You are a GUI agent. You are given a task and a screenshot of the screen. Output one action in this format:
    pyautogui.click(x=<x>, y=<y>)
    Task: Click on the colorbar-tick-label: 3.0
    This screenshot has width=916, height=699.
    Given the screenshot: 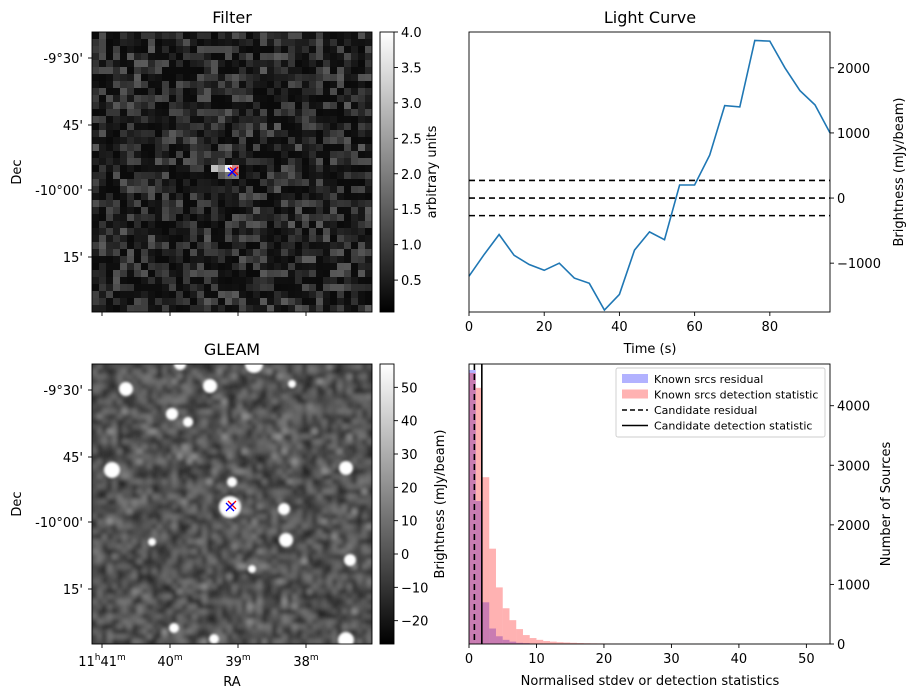 What is the action you would take?
    pyautogui.click(x=411, y=104)
    